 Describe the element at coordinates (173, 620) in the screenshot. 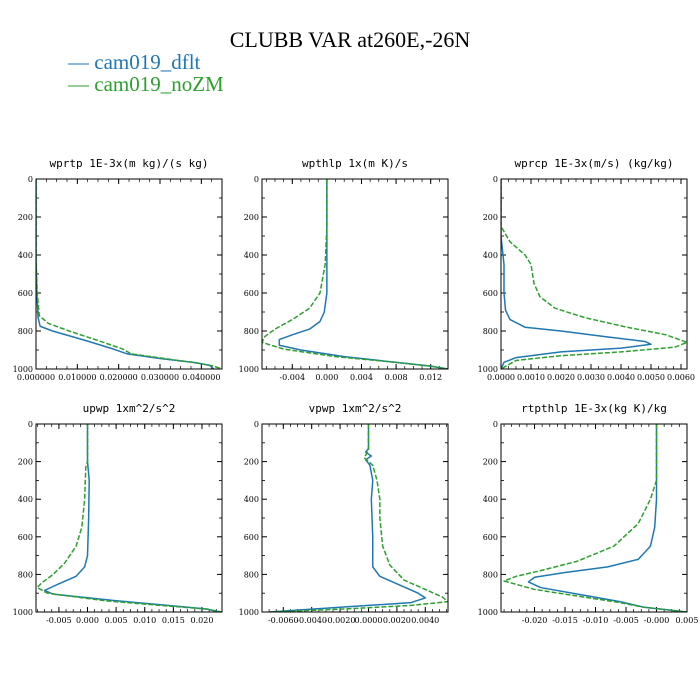

I see `x-tick-label: 0.015` at that location.